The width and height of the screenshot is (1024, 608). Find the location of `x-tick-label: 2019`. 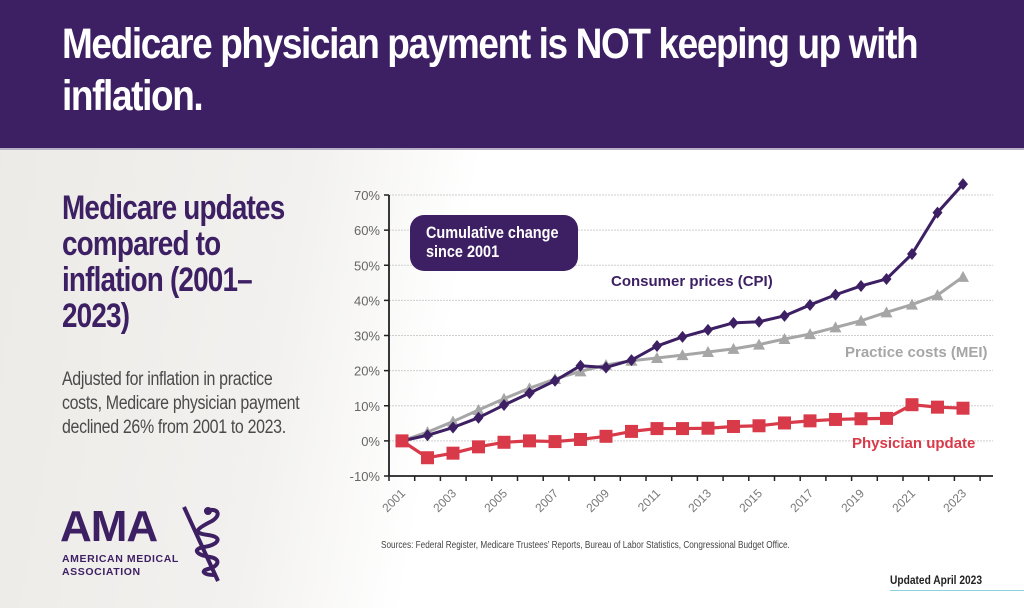

x-tick-label: 2019 is located at coordinates (852, 500).